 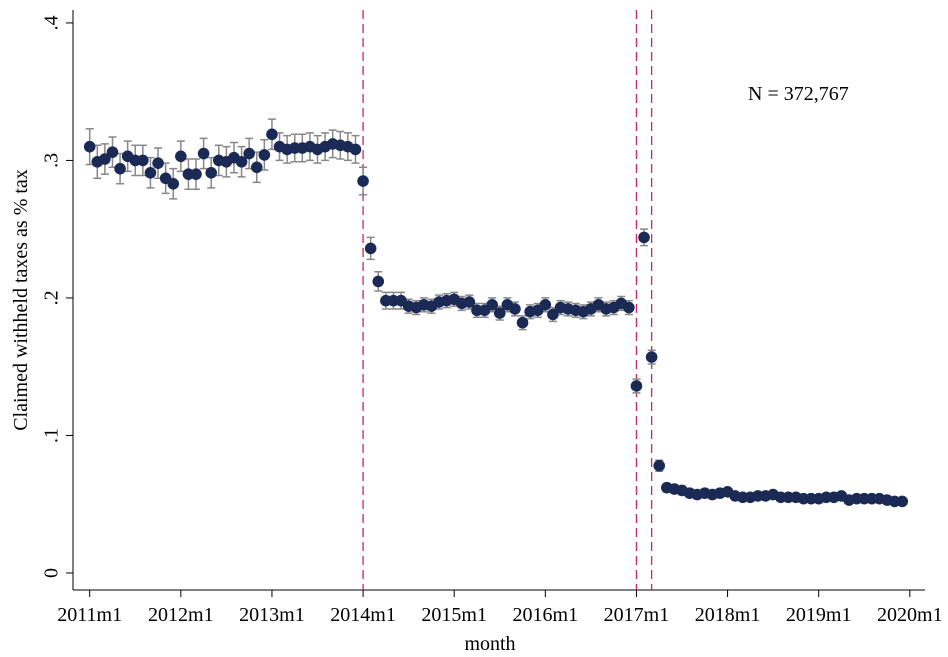 What do you see at coordinates (363, 615) in the screenshot?
I see `x-tick-label: 2014m1` at bounding box center [363, 615].